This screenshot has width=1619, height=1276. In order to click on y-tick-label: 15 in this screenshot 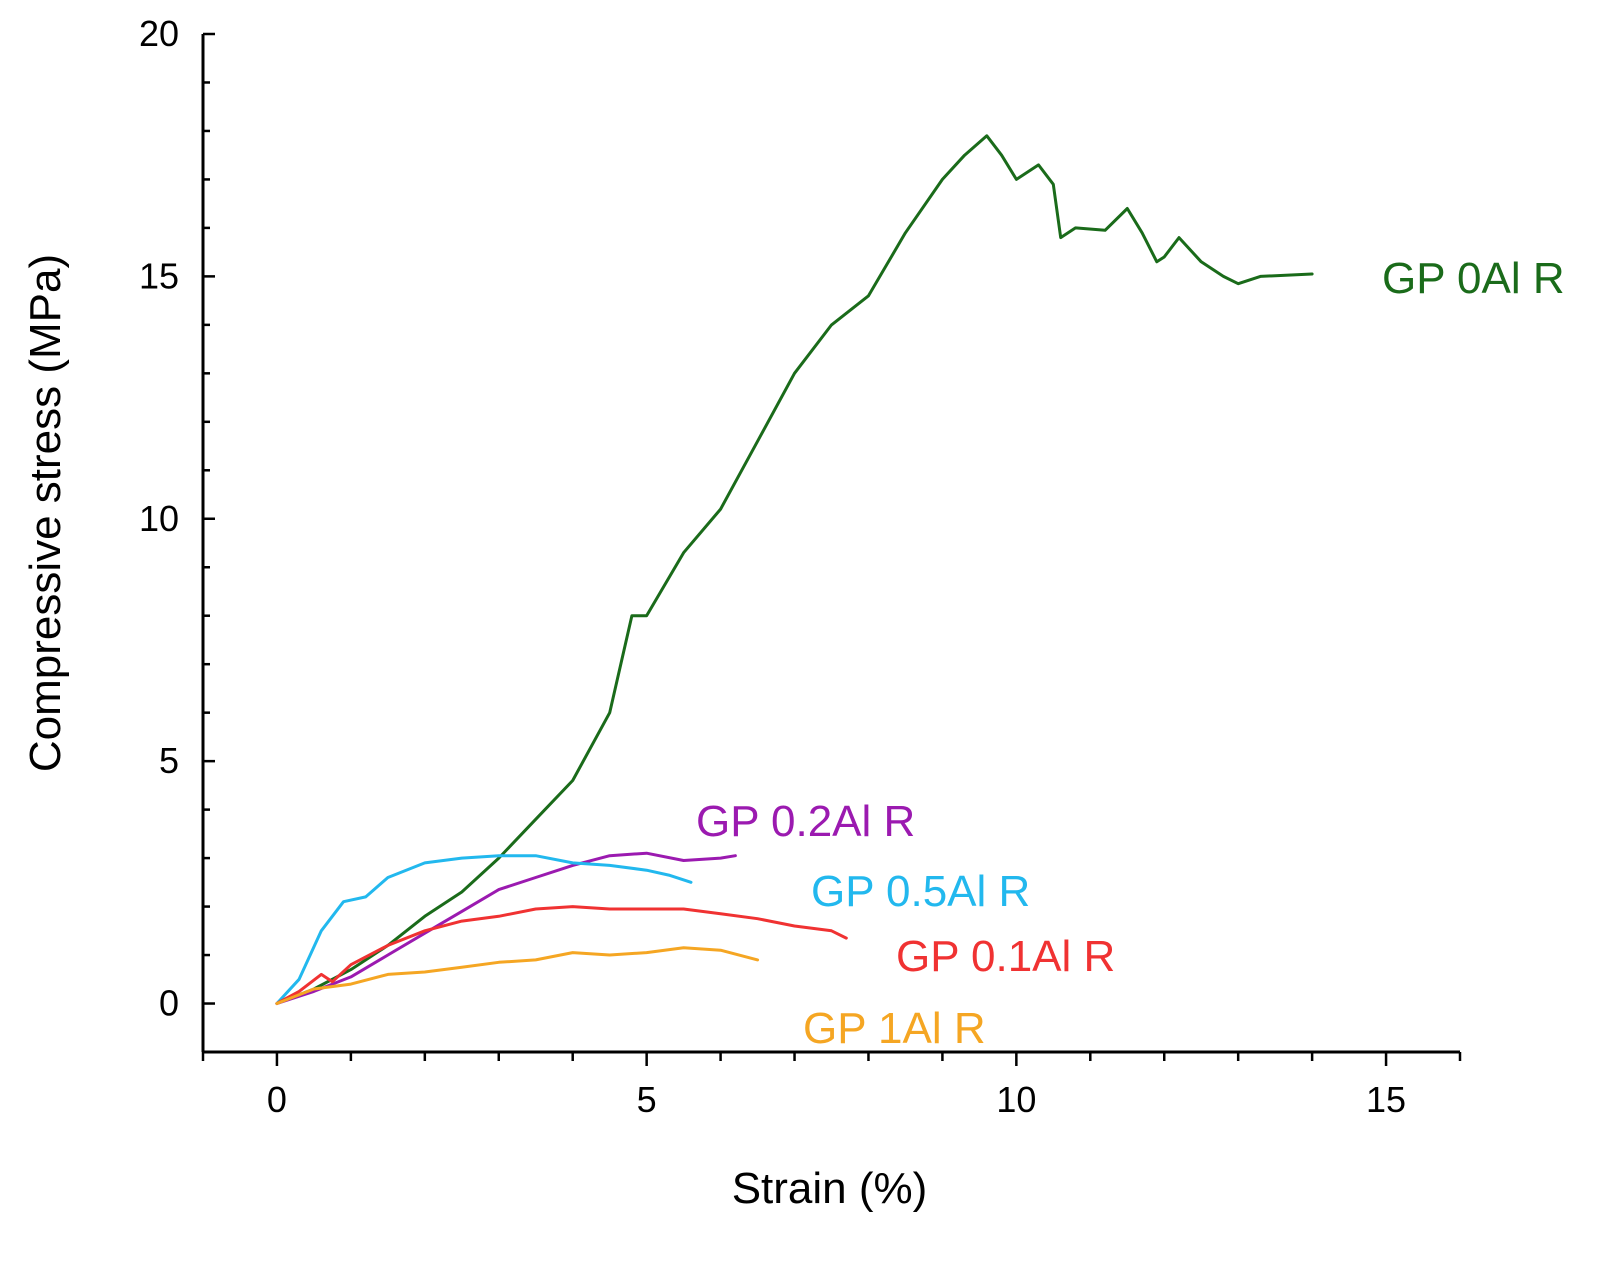, I will do `click(159, 275)`.